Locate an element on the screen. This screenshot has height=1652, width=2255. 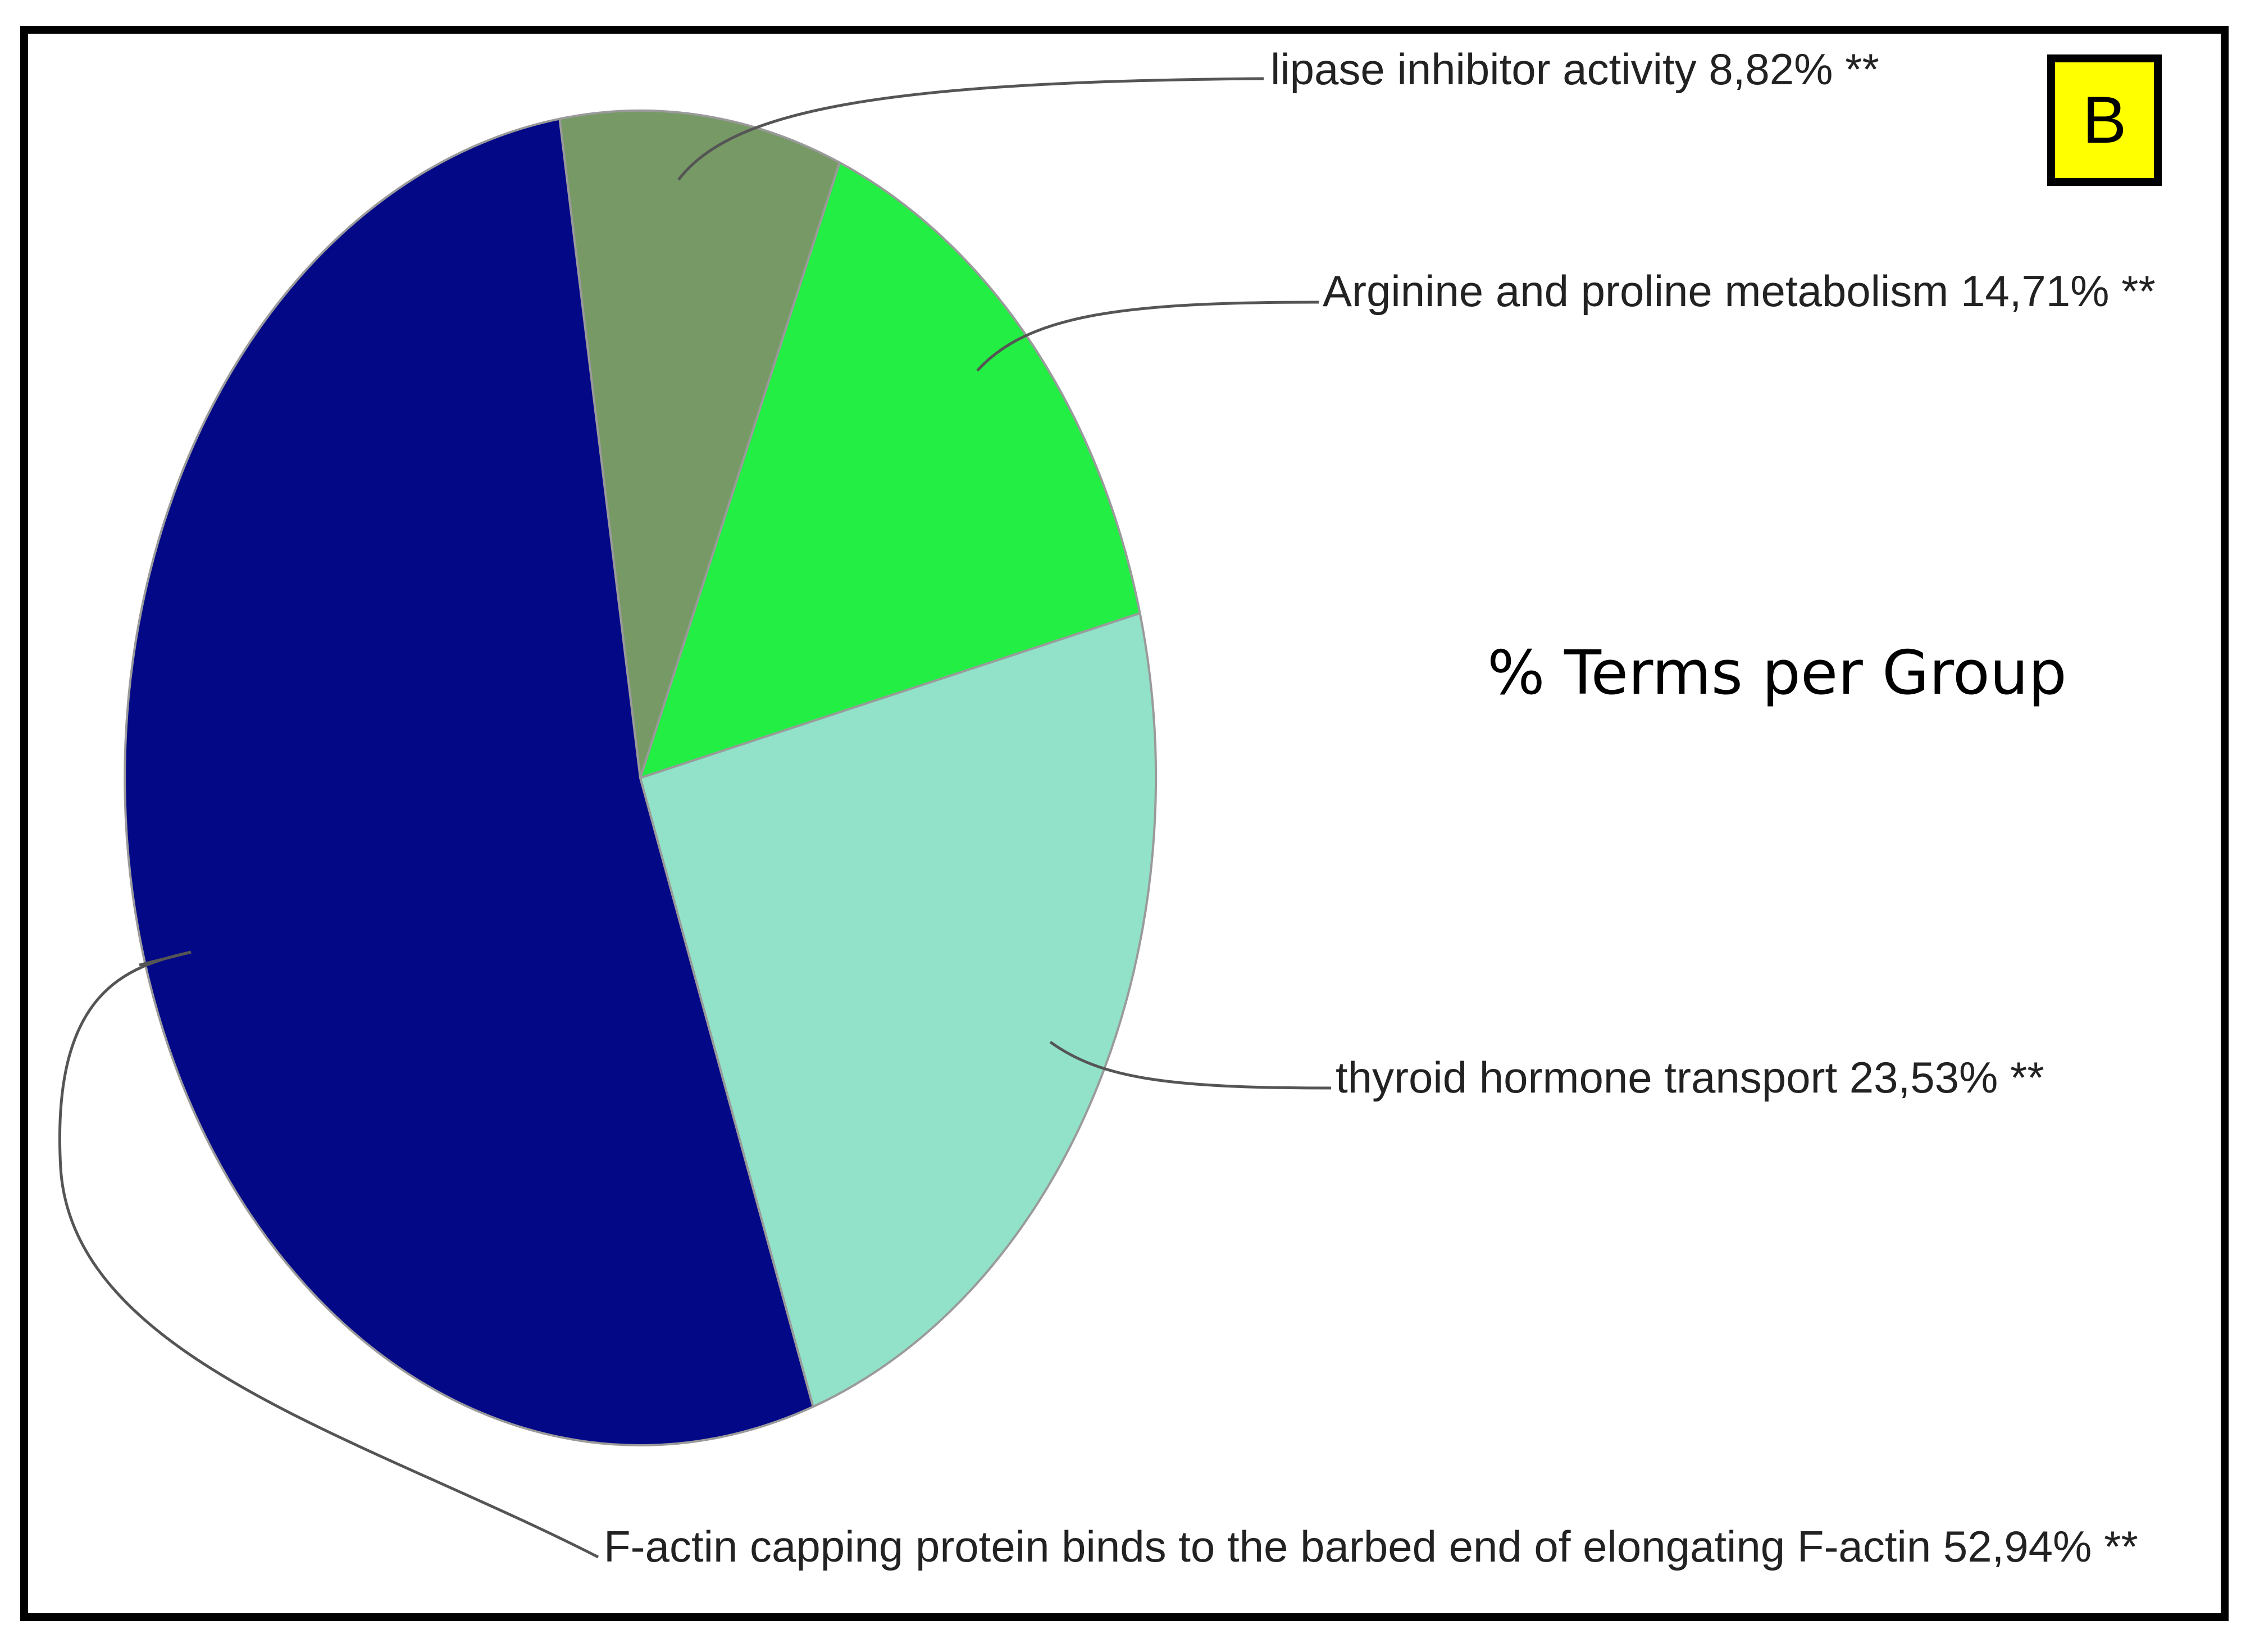
leader-line-4-tick is located at coordinates (166, 958).